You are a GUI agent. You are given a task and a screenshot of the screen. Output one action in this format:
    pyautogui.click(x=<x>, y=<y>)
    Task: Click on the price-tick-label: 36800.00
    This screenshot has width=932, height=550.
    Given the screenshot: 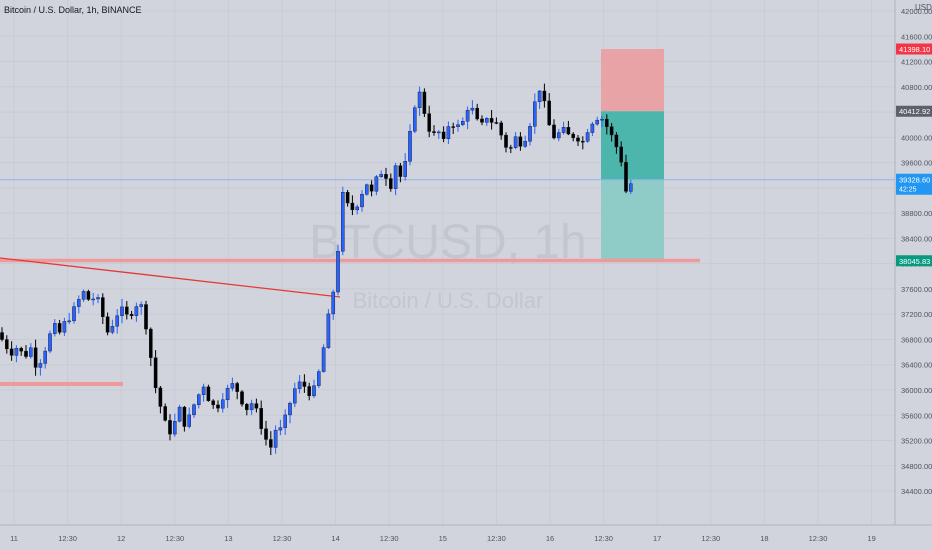 What is the action you would take?
    pyautogui.click(x=916, y=339)
    